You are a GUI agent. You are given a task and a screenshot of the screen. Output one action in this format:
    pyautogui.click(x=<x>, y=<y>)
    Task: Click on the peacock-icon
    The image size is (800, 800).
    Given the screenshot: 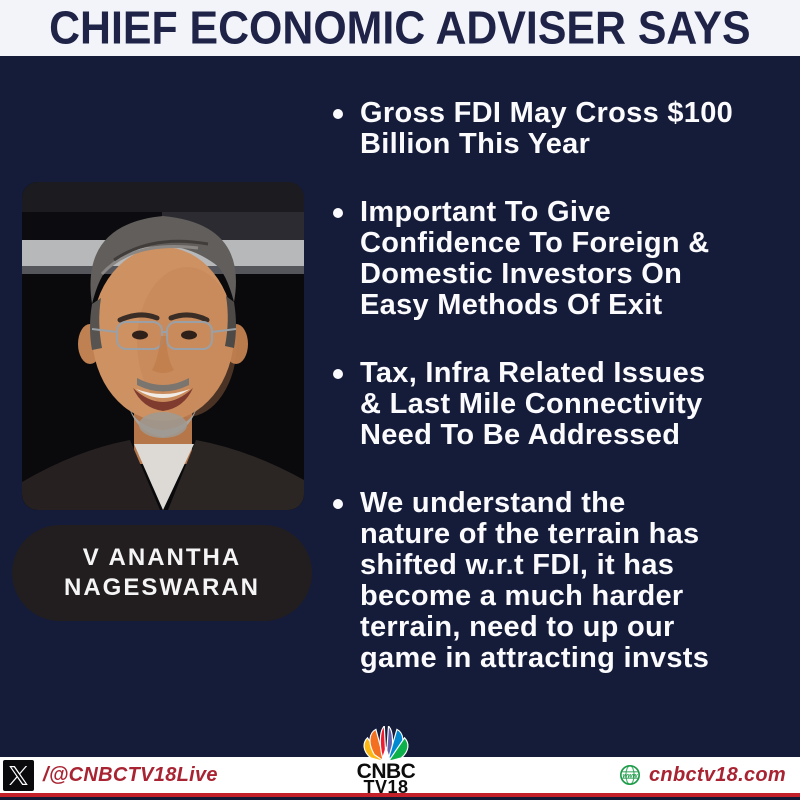 What is the action you would take?
    pyautogui.click(x=386, y=744)
    